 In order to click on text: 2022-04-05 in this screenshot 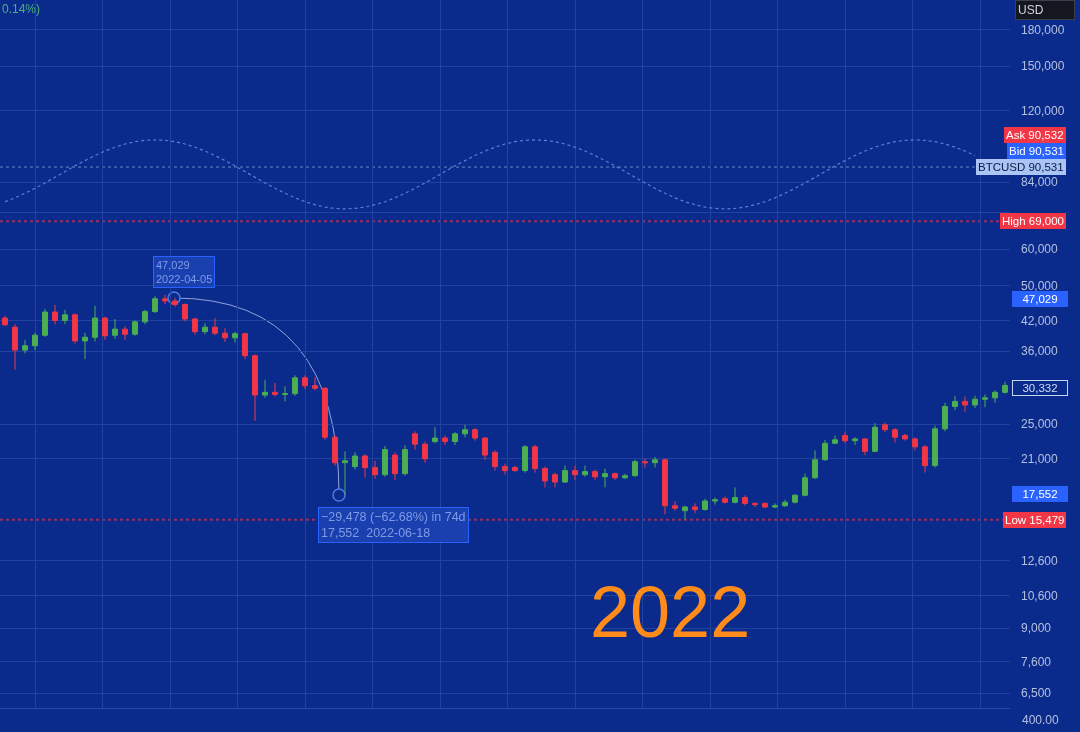, I will do `click(184, 279)`.